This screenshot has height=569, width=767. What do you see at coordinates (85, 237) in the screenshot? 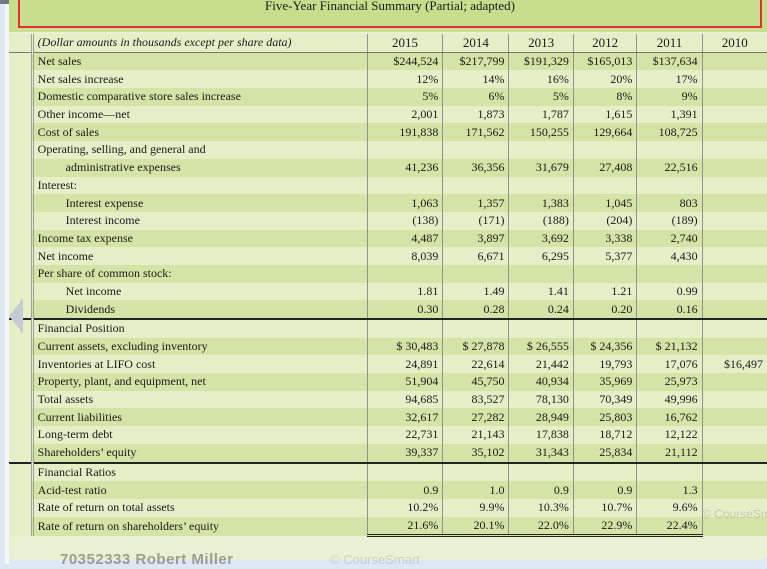
I see `row-label: Income tax expense` at bounding box center [85, 237].